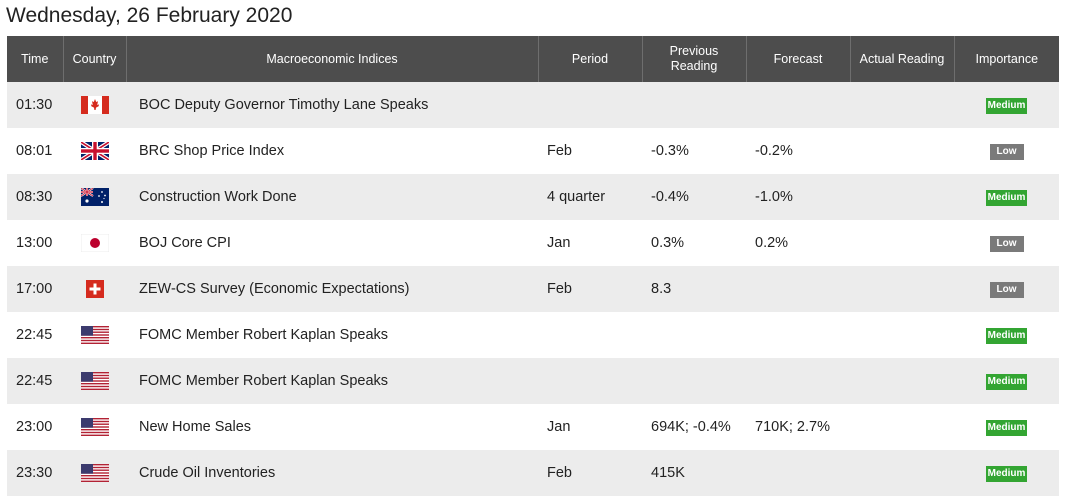 Image resolution: width=1066 pixels, height=502 pixels. What do you see at coordinates (35, 243) in the screenshot?
I see `event-time: 13:00` at bounding box center [35, 243].